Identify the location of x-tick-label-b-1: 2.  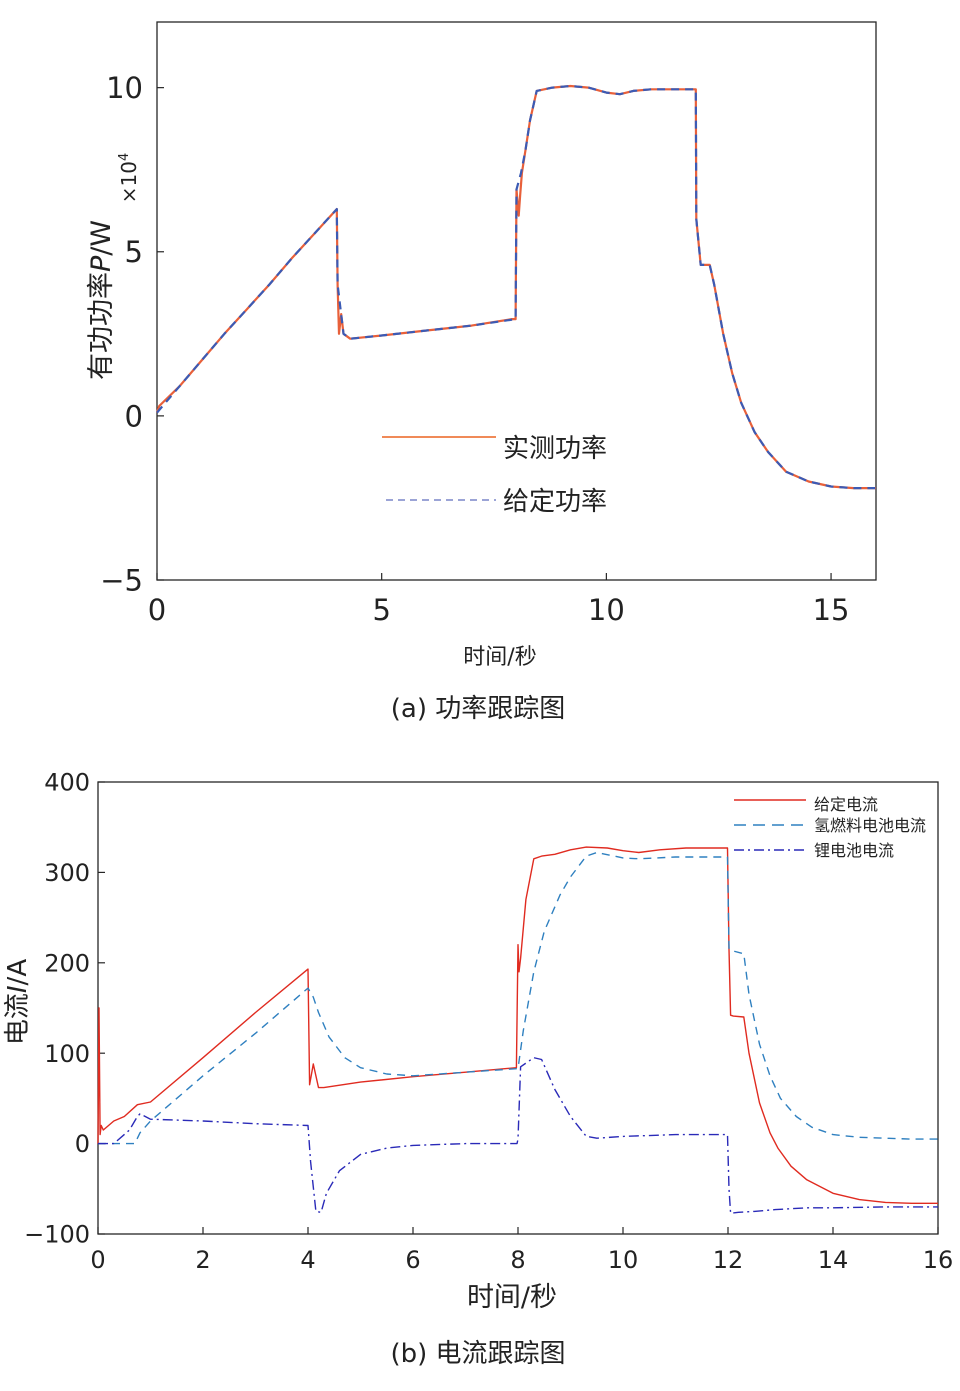
(202, 1260).